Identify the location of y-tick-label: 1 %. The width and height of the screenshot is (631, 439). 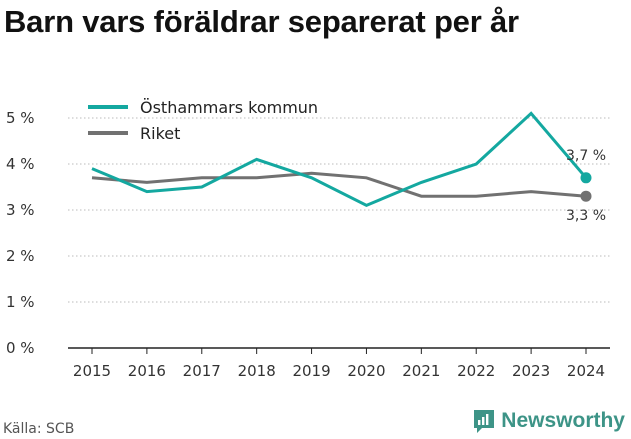
(20, 302).